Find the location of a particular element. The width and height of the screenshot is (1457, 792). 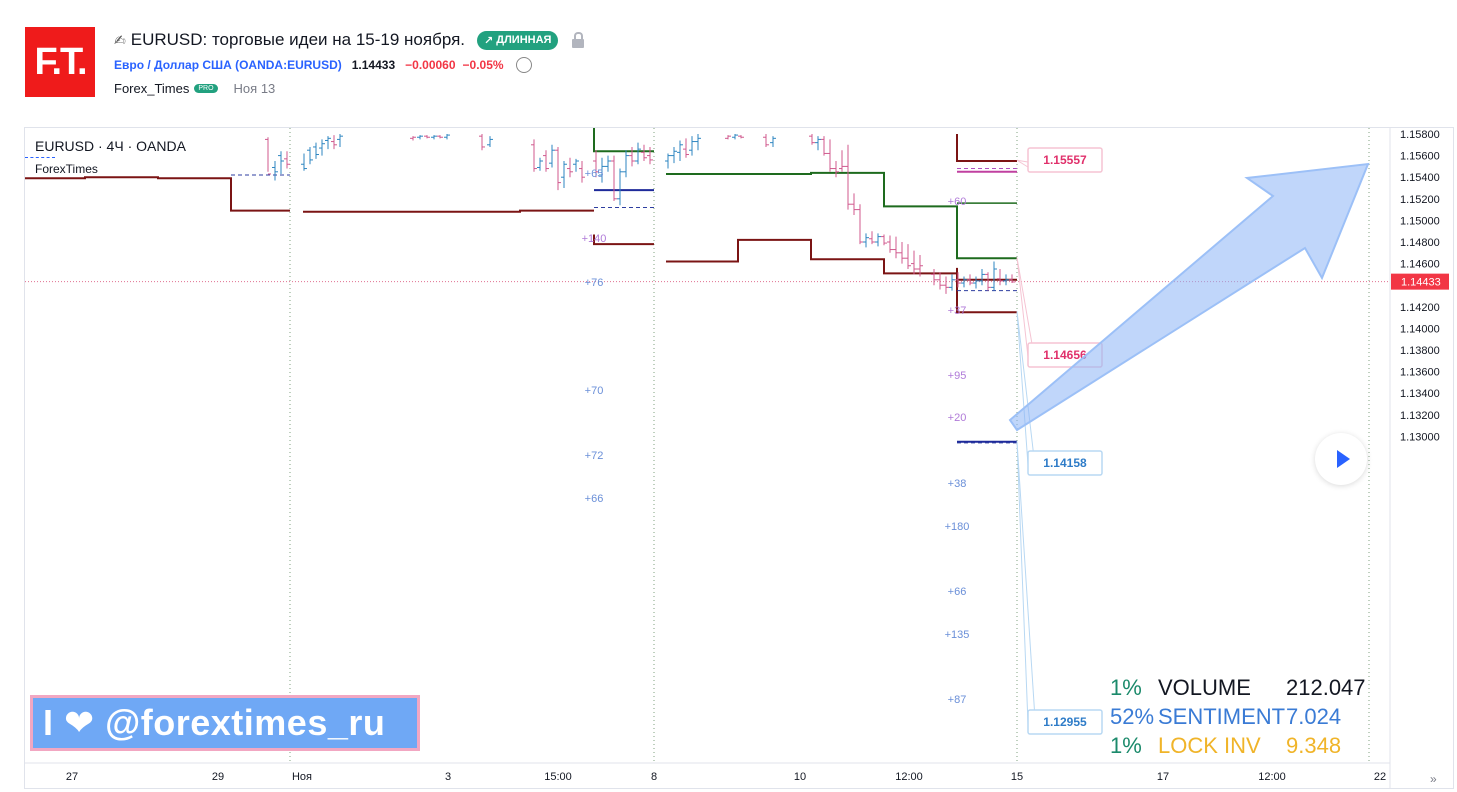

time-tick-label: 8 is located at coordinates (654, 777).